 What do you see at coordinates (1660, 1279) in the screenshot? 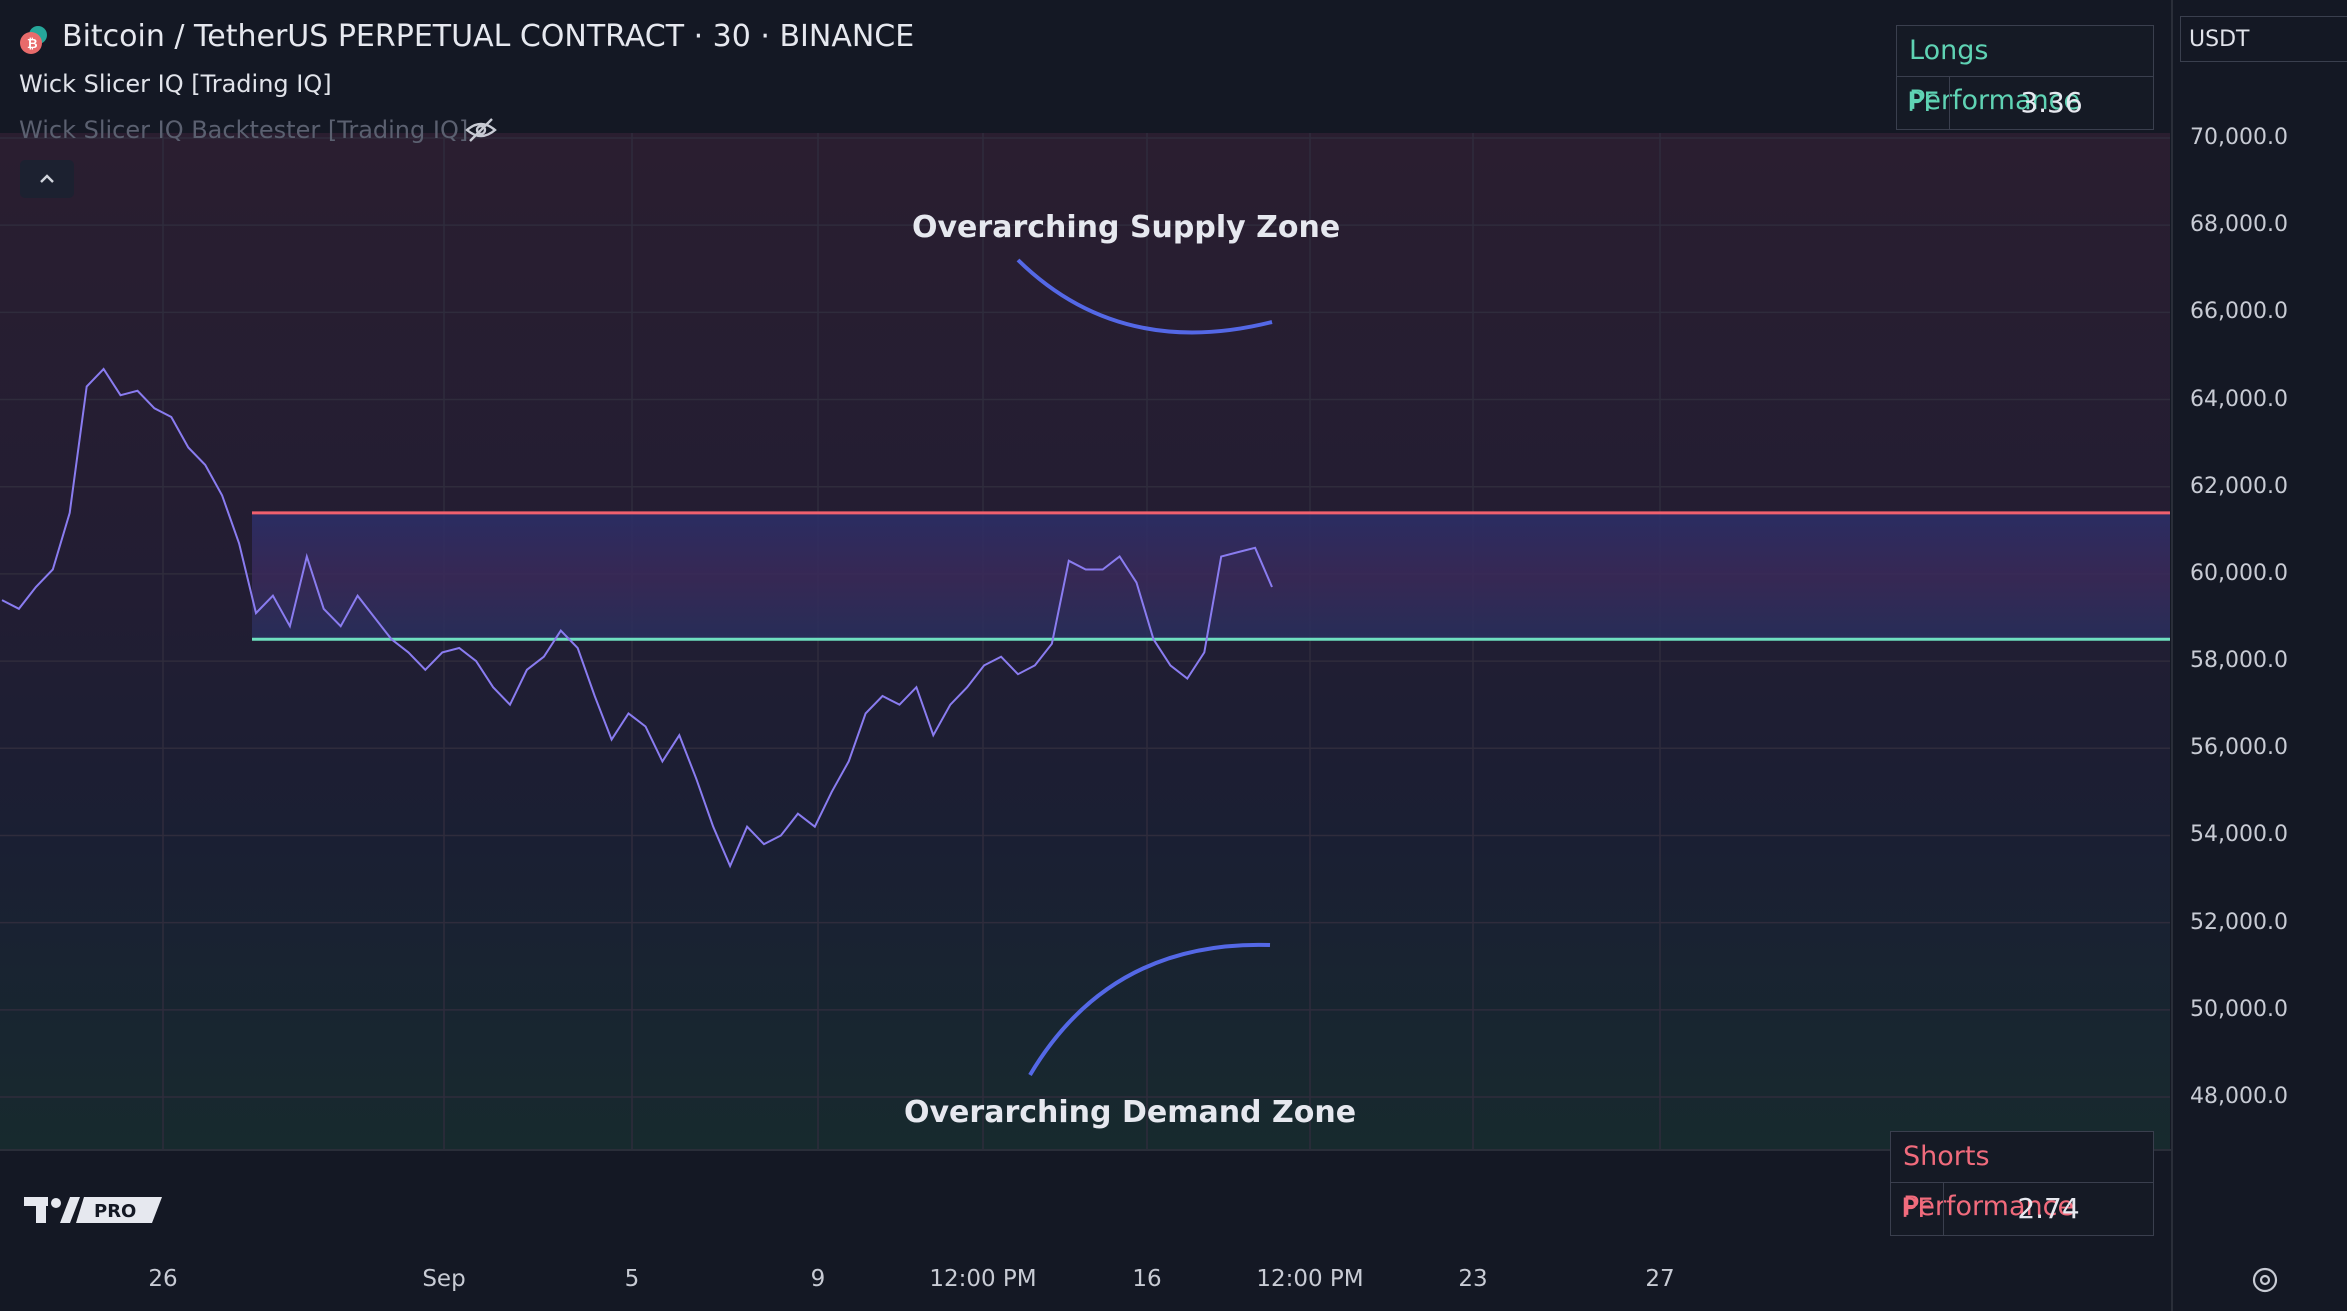
I see `time-tick-label: 27` at bounding box center [1660, 1279].